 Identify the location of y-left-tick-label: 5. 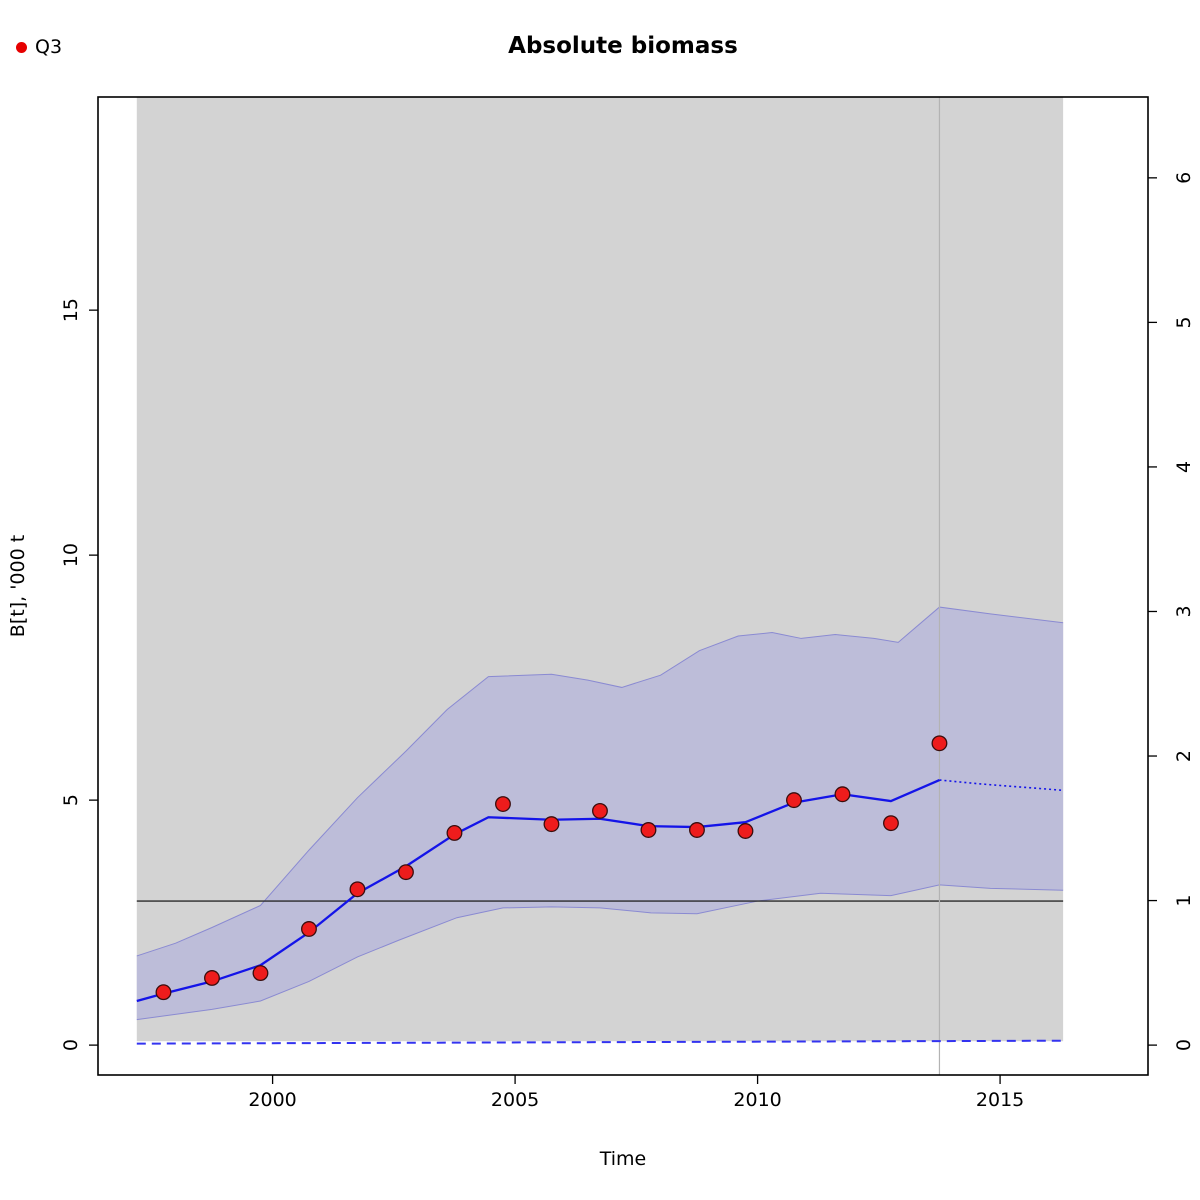
(71, 800).